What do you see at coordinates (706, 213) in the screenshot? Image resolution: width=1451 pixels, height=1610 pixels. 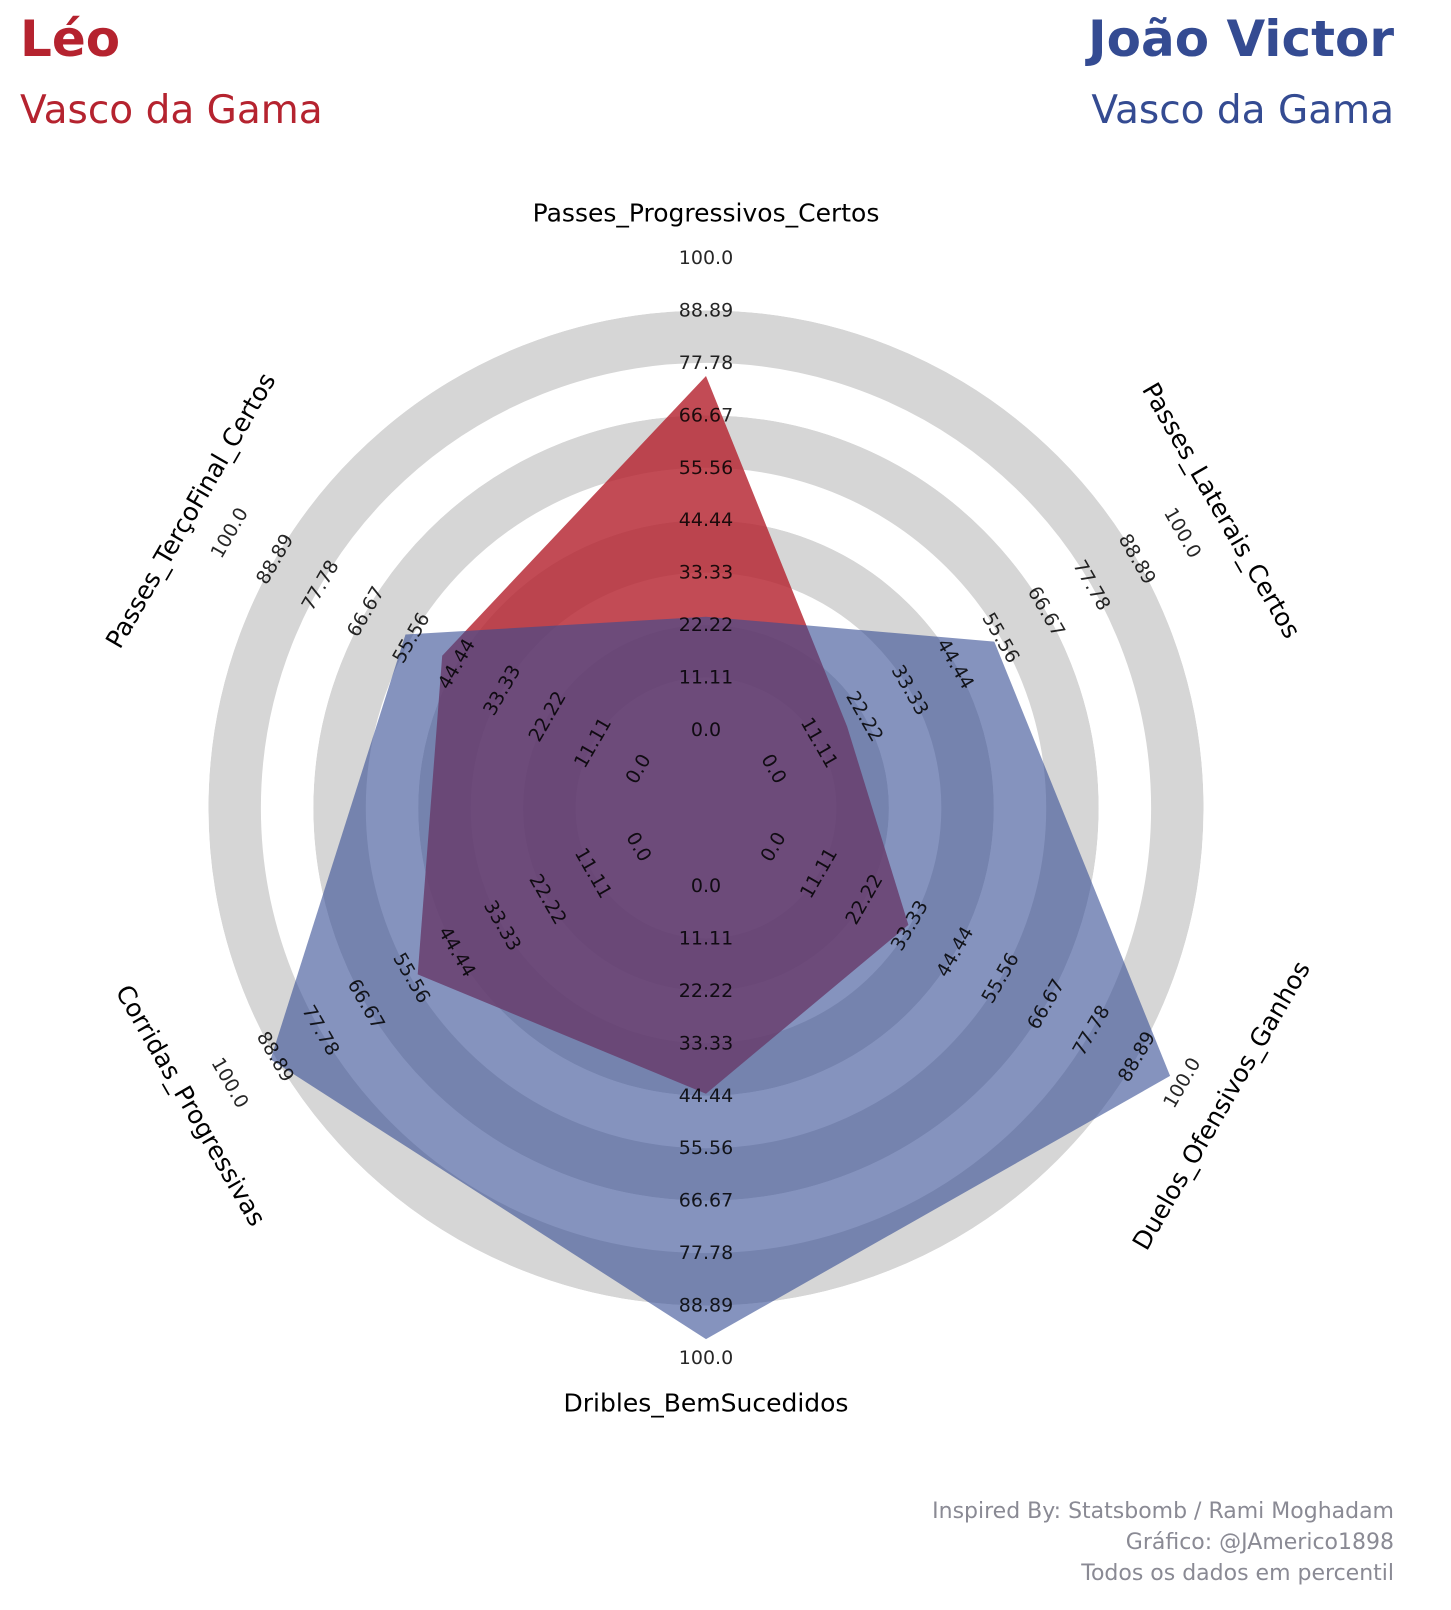 I see `radar-category-label: Passes_Progressivos_Certos` at bounding box center [706, 213].